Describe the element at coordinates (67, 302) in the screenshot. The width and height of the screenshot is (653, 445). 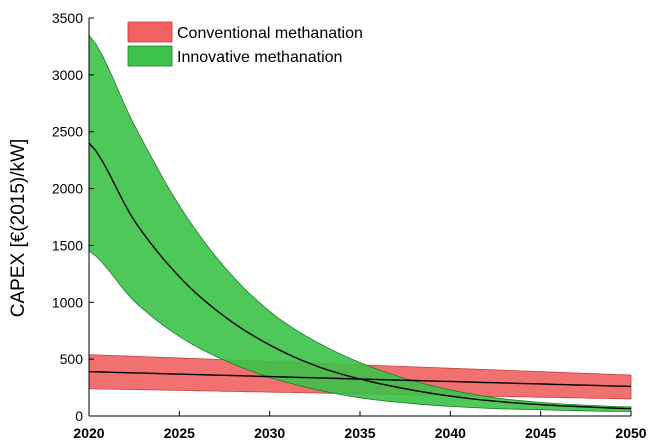
I see `y-tick-label: 1000` at that location.